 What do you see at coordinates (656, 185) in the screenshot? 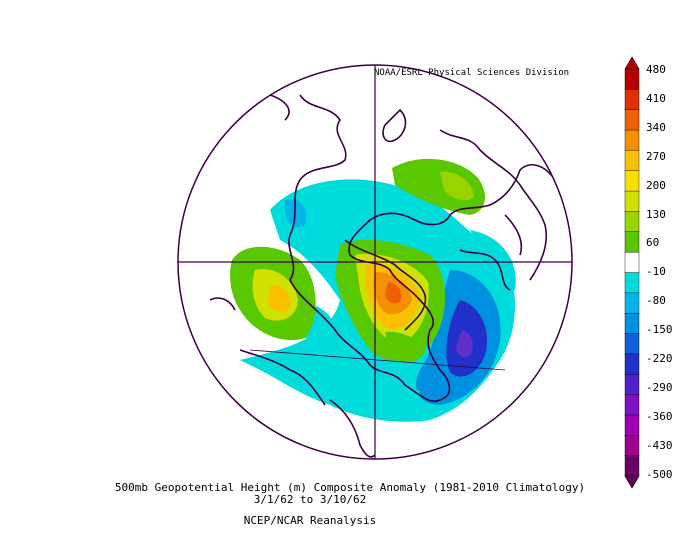
I see `colorbar-label: 200` at bounding box center [656, 185].